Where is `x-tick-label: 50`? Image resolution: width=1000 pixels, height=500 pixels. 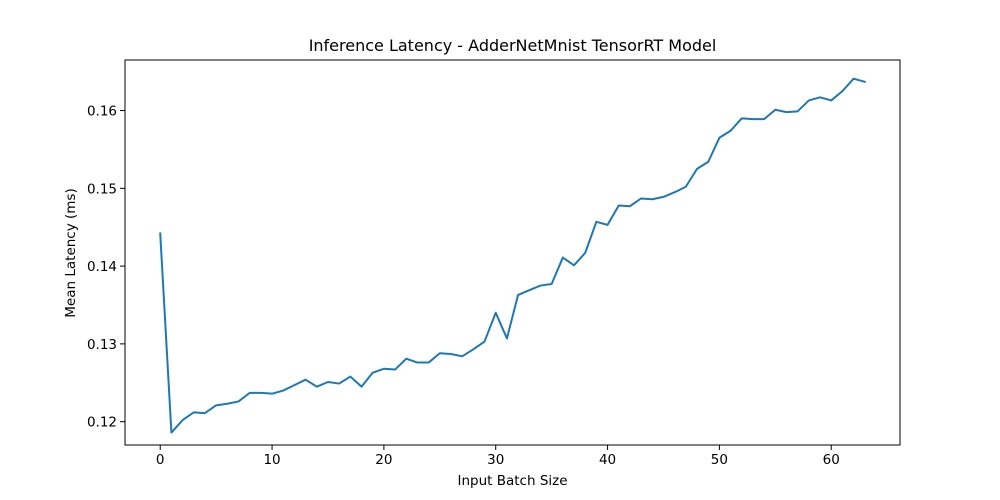
x-tick-label: 50 is located at coordinates (719, 460).